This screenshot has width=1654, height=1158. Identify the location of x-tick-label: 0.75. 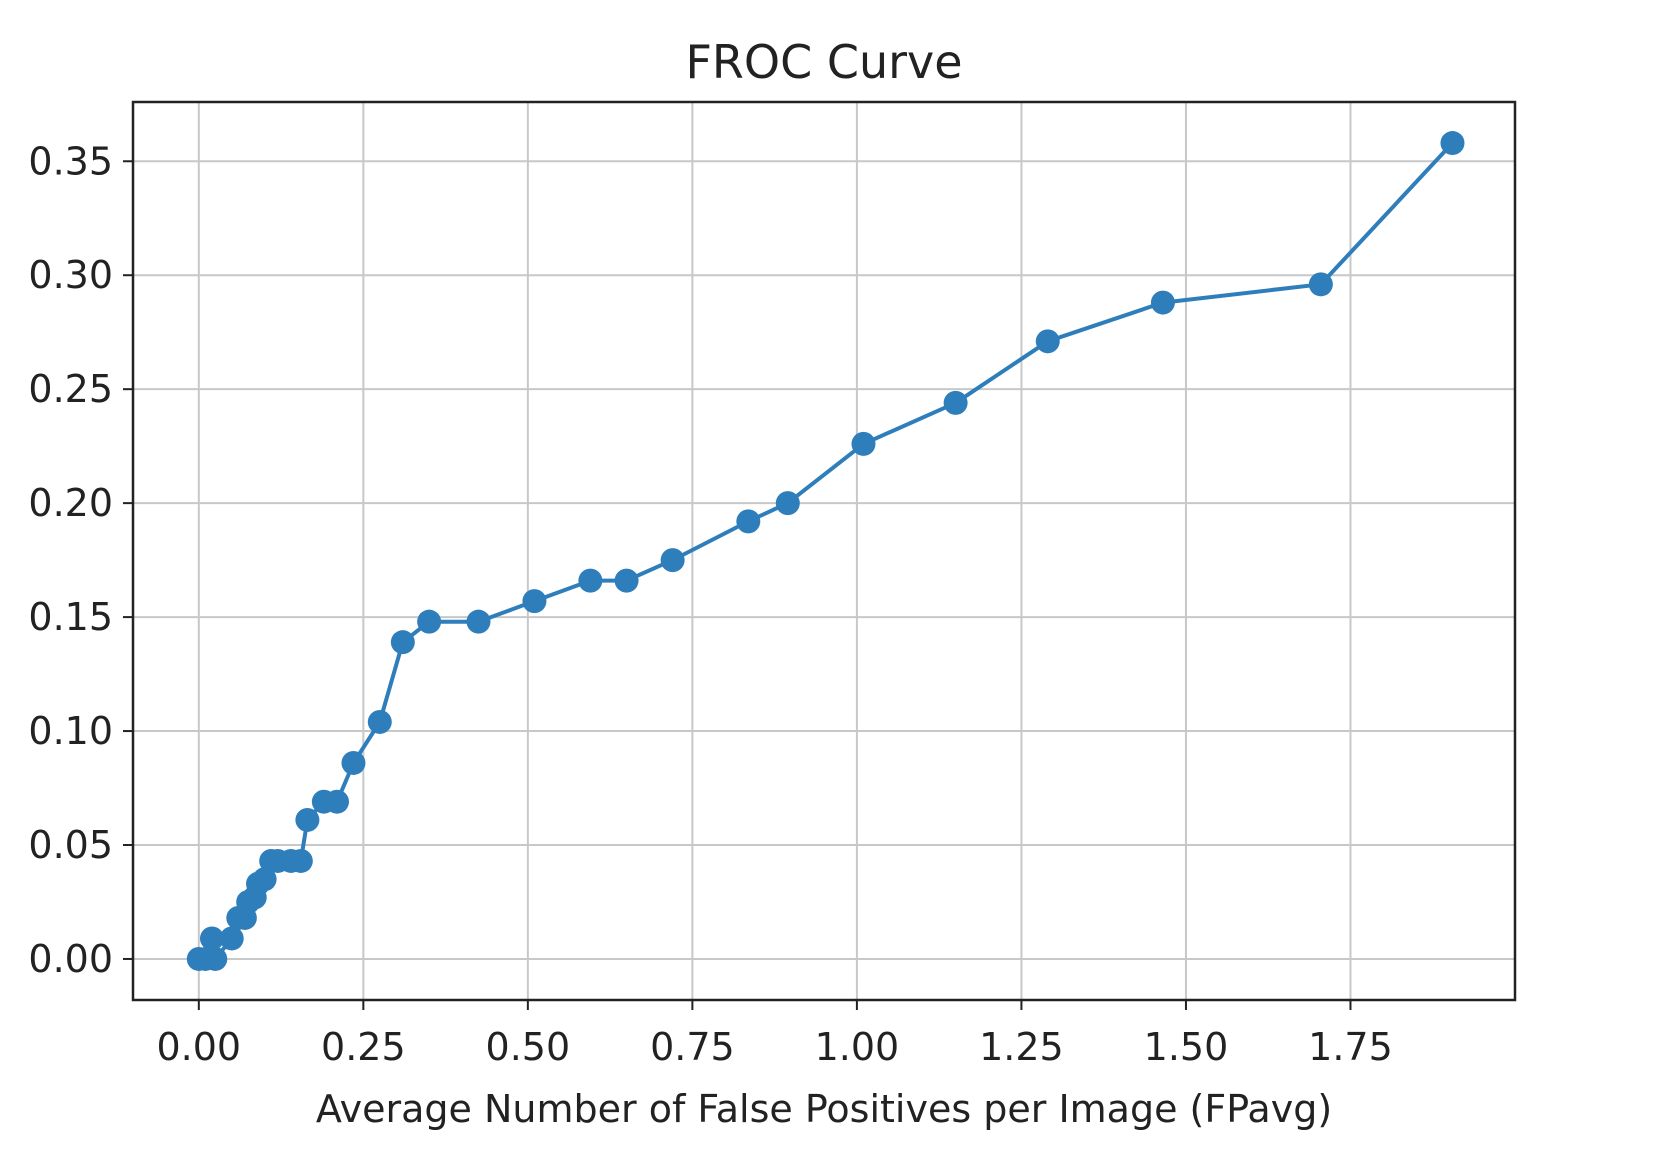
(692, 1047).